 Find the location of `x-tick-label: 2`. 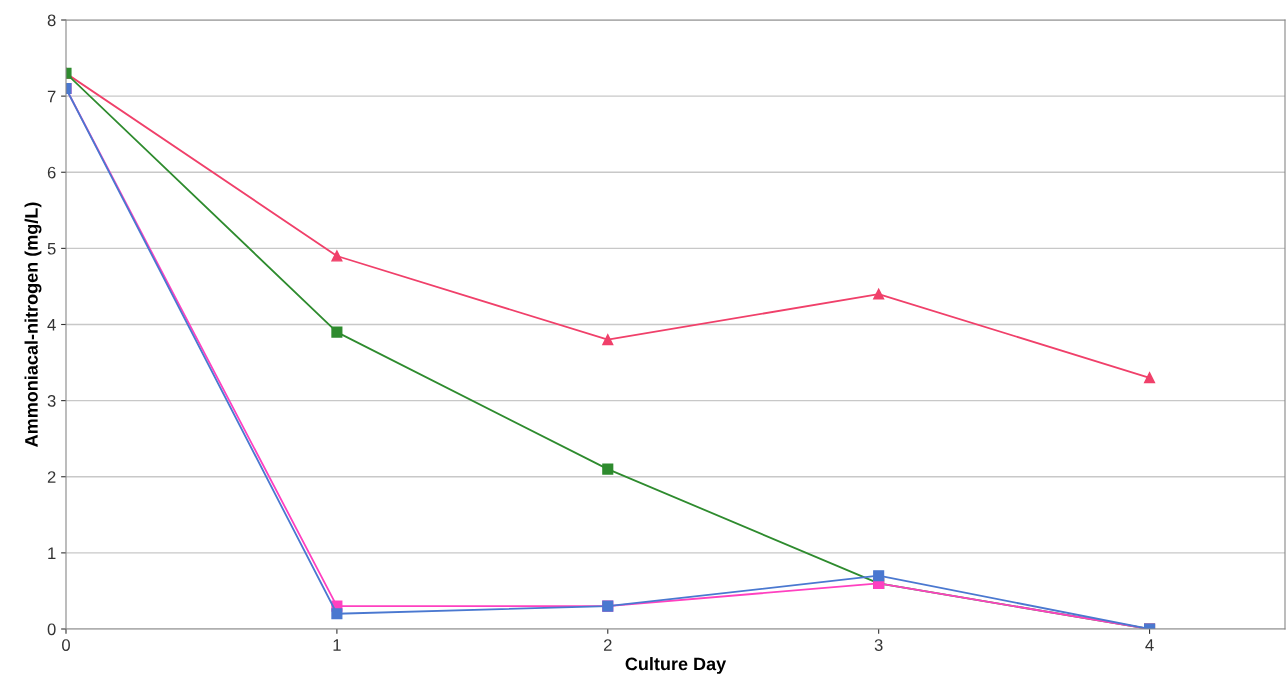

x-tick-label: 2 is located at coordinates (607, 645).